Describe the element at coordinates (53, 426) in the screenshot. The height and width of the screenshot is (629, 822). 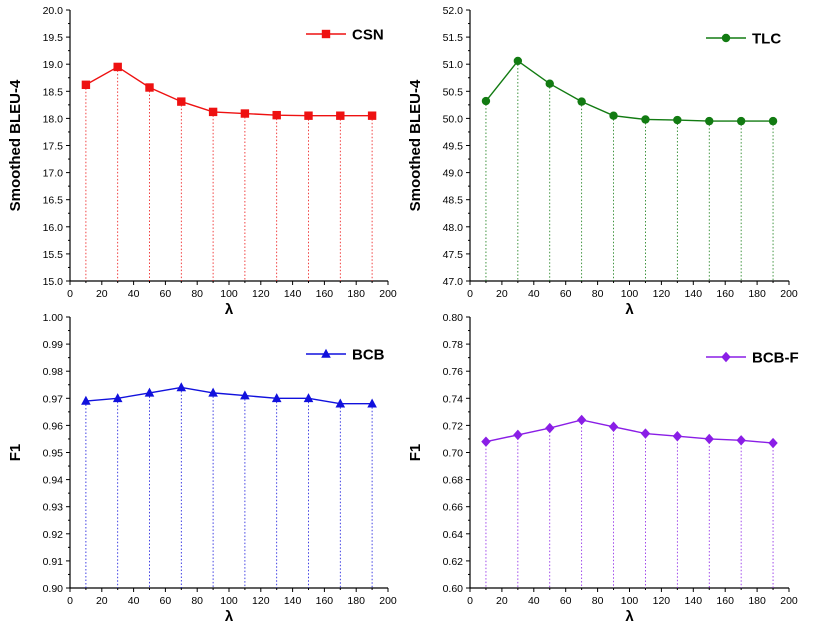
I see `y-tick-label: 0.96` at that location.